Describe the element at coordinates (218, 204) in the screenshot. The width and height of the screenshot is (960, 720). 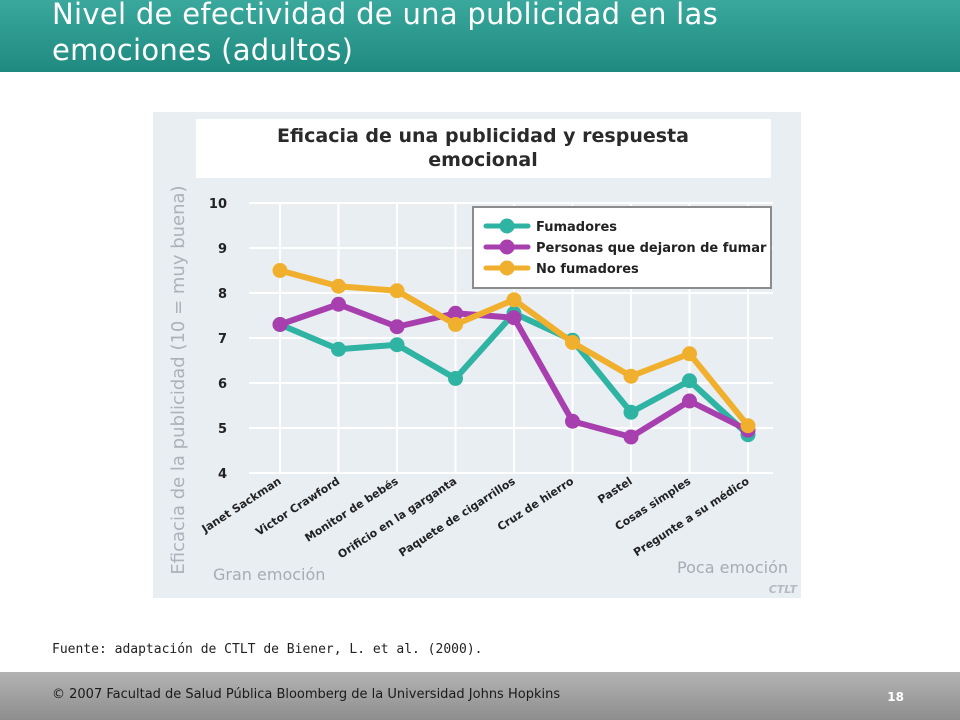
I see `y-tick-label: 10` at that location.